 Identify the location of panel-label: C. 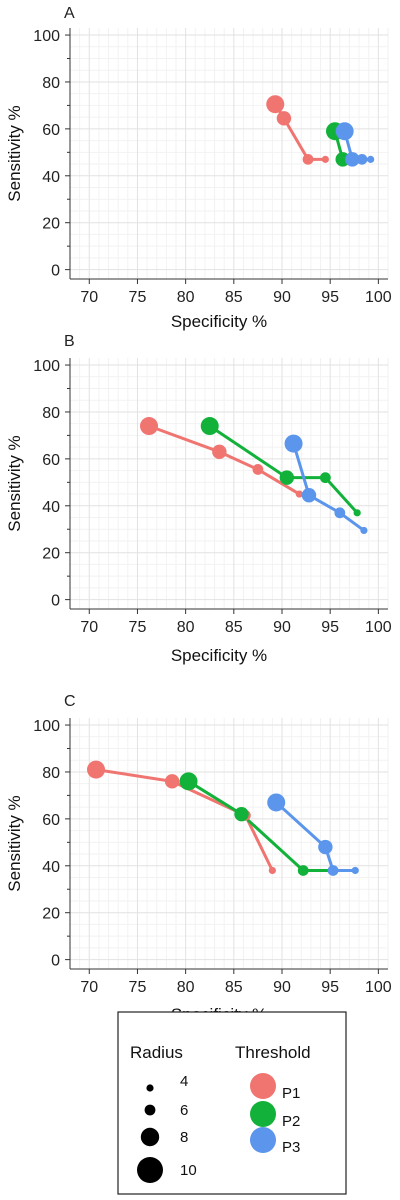
(70, 701).